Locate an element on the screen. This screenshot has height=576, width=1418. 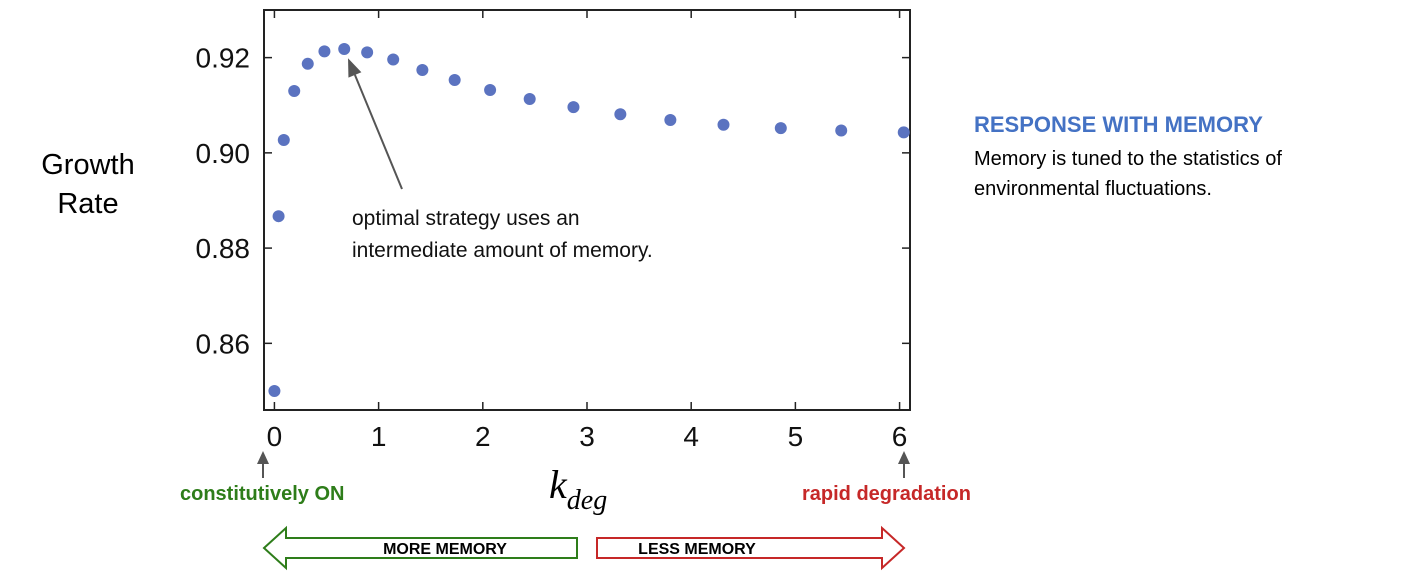
annotation-arrowhead is located at coordinates (355, 68).